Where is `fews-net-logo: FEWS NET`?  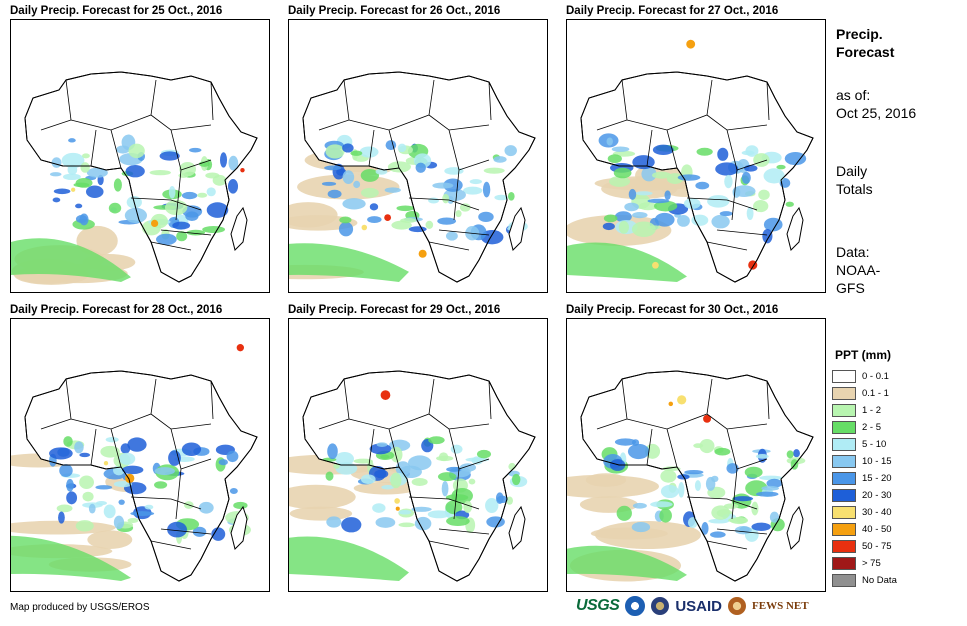
fews-net-logo: FEWS NET is located at coordinates (780, 606).